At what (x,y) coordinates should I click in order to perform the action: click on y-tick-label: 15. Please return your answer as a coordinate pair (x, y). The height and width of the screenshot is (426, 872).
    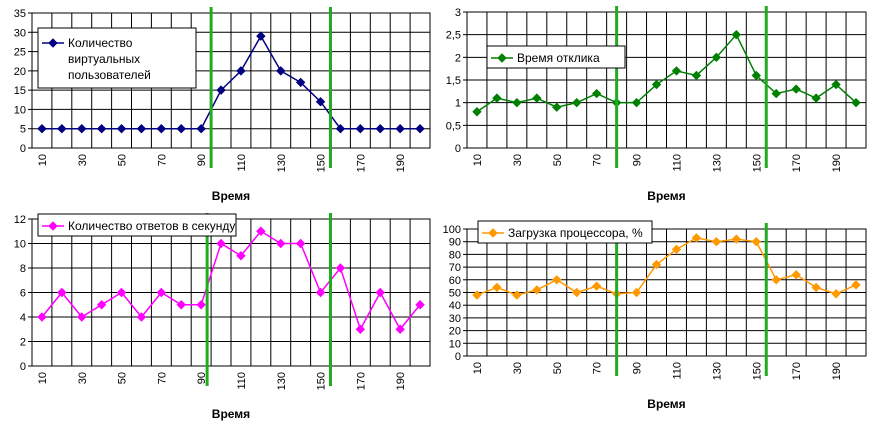
    Looking at the image, I should click on (20, 91).